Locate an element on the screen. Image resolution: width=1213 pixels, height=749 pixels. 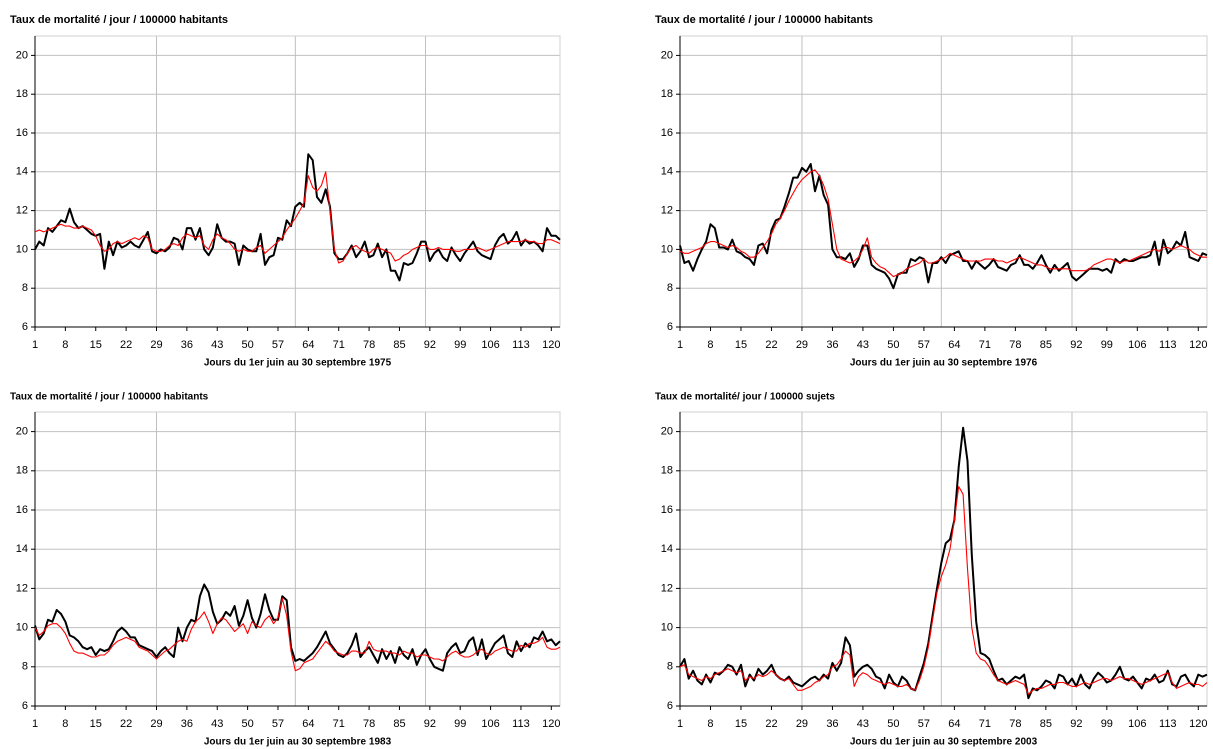
x-axis-label: Jours du 1er juin au 30 septembre 1975 is located at coordinates (298, 363).